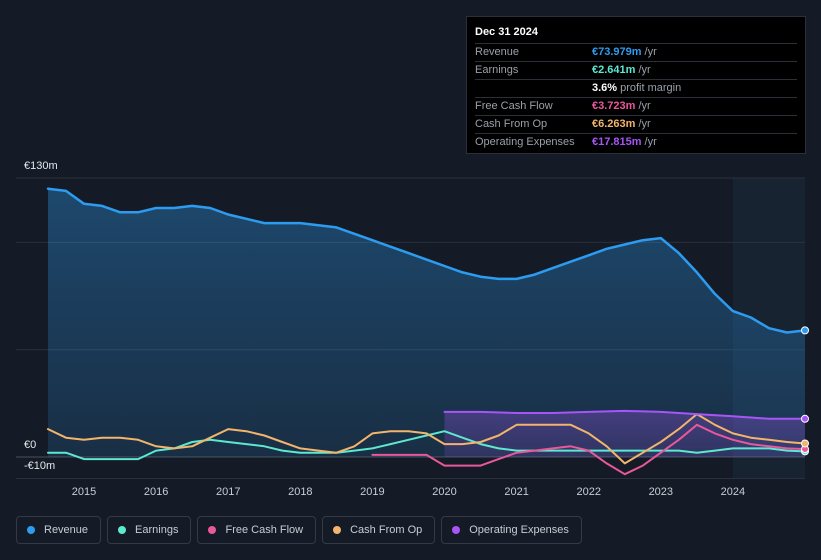 This screenshot has width=821, height=560. I want to click on legend-label: Operating Expenses, so click(519, 530).